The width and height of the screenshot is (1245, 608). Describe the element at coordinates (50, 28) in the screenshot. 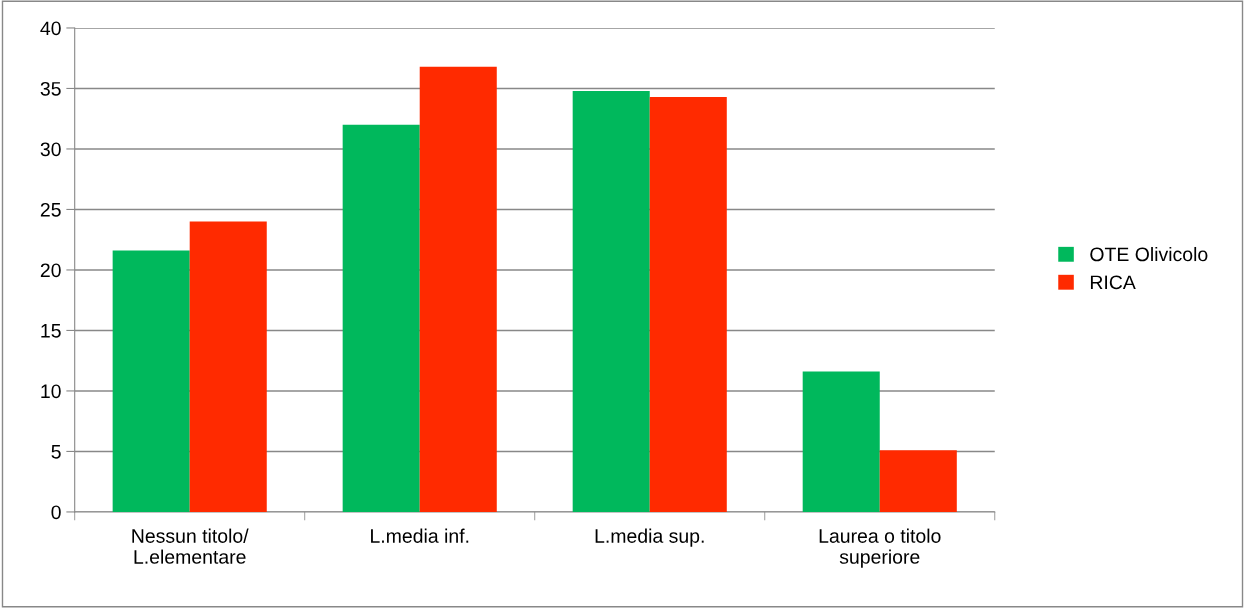

I see `y-tick-label: 40` at that location.